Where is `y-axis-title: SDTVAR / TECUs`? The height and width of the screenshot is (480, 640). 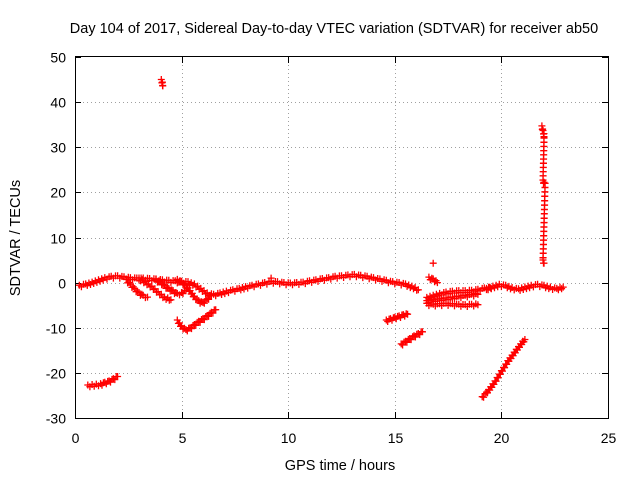 y-axis-title: SDTVAR / TECUs is located at coordinates (16, 238).